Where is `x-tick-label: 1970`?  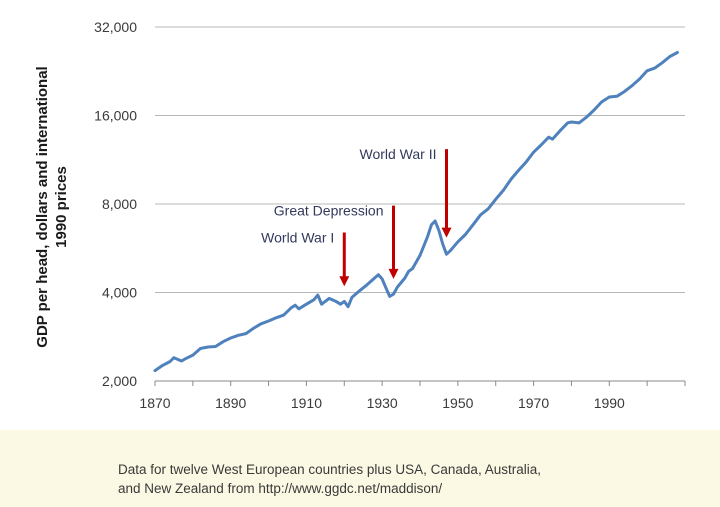
x-tick-label: 1970 is located at coordinates (533, 403).